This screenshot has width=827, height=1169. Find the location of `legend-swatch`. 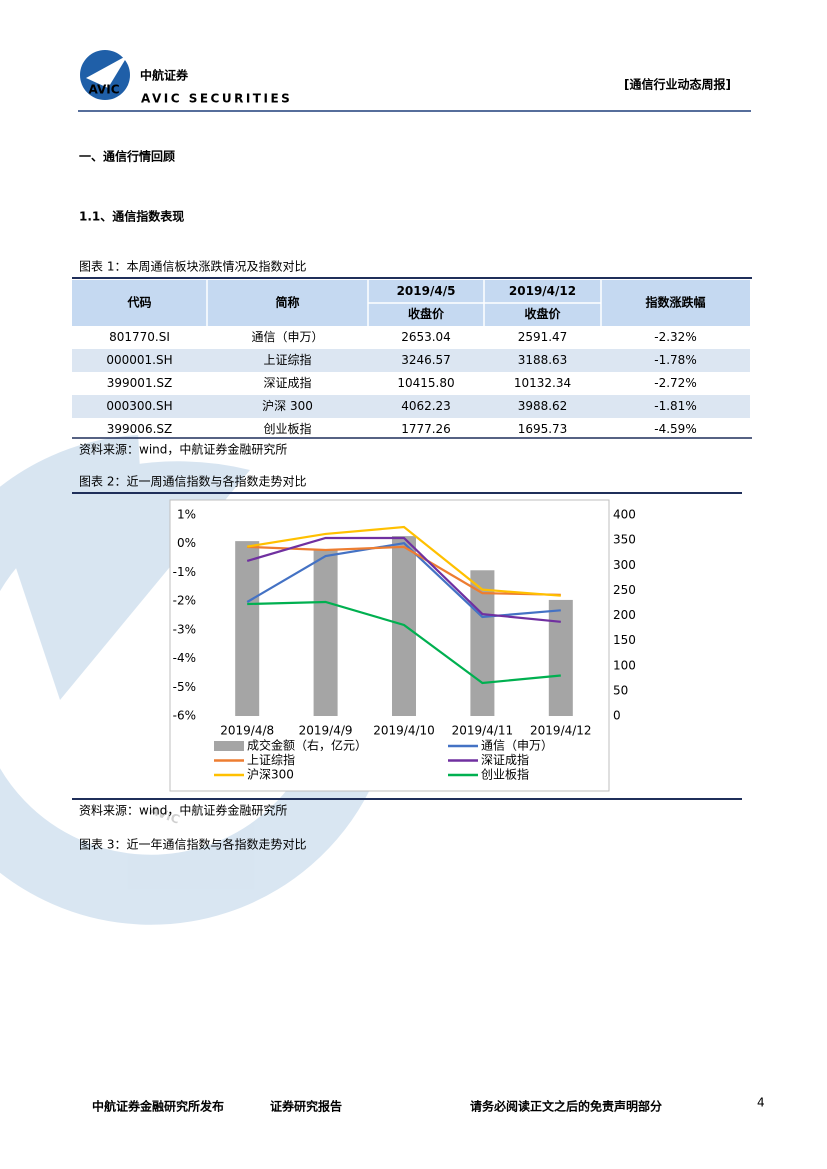

legend-swatch is located at coordinates (229, 746).